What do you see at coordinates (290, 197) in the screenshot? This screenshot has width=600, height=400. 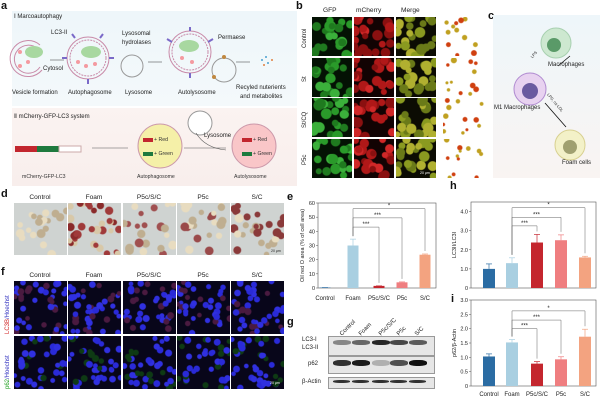 I see `panel-label-e: e` at bounding box center [290, 197].